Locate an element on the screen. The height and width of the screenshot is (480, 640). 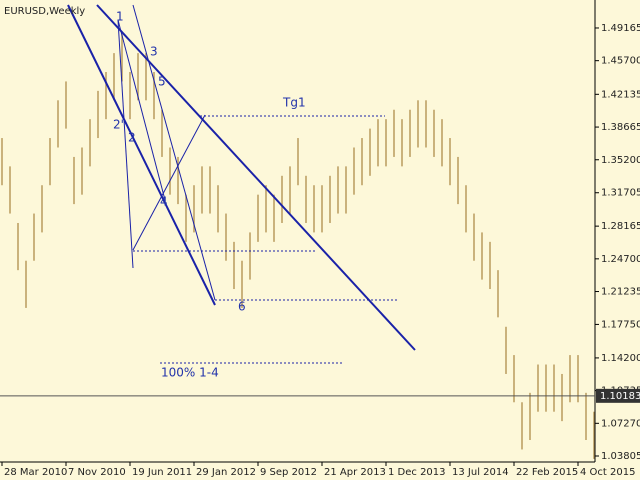
y-tick-label: 1.17750 is located at coordinates (620, 324).